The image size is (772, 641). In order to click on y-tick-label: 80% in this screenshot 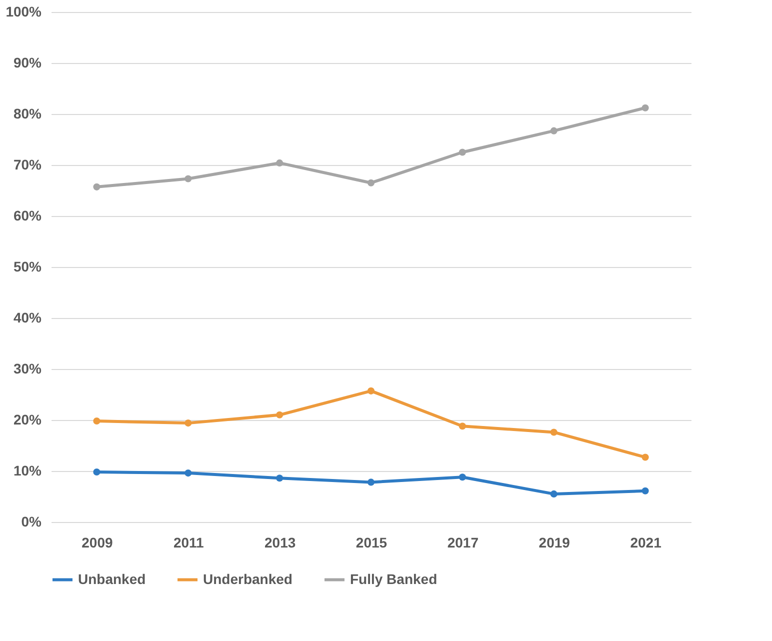, I will do `click(27, 114)`.